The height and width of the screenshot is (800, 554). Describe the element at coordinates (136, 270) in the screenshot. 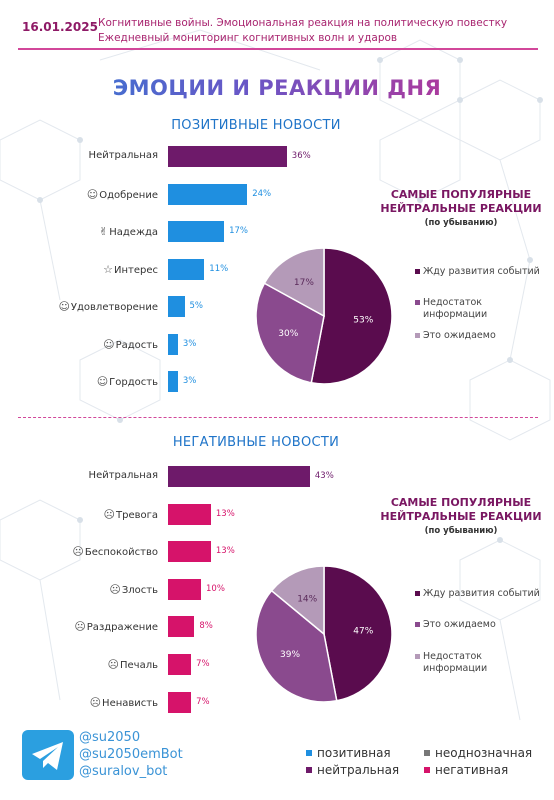

I see `positive-category-text: Интерес` at that location.